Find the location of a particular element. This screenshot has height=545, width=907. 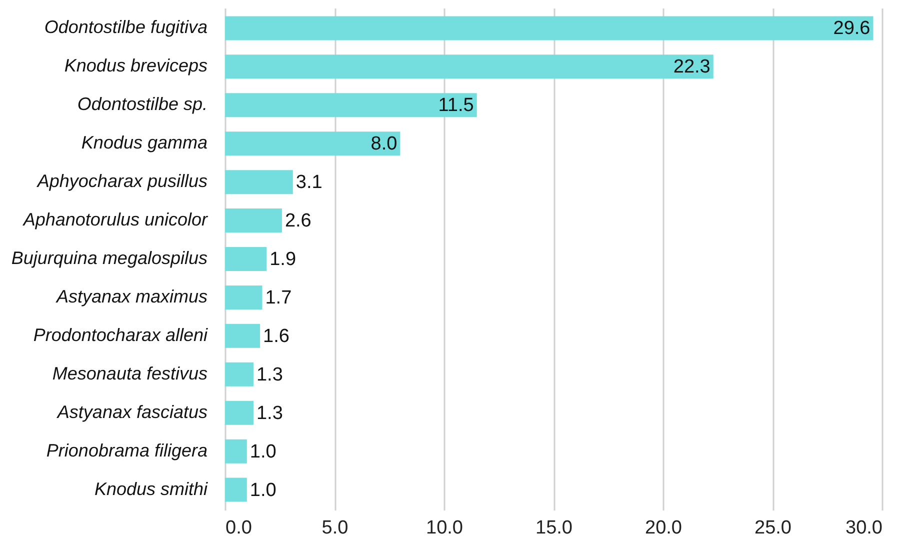

x-tick-label: 10.0 is located at coordinates (444, 528).